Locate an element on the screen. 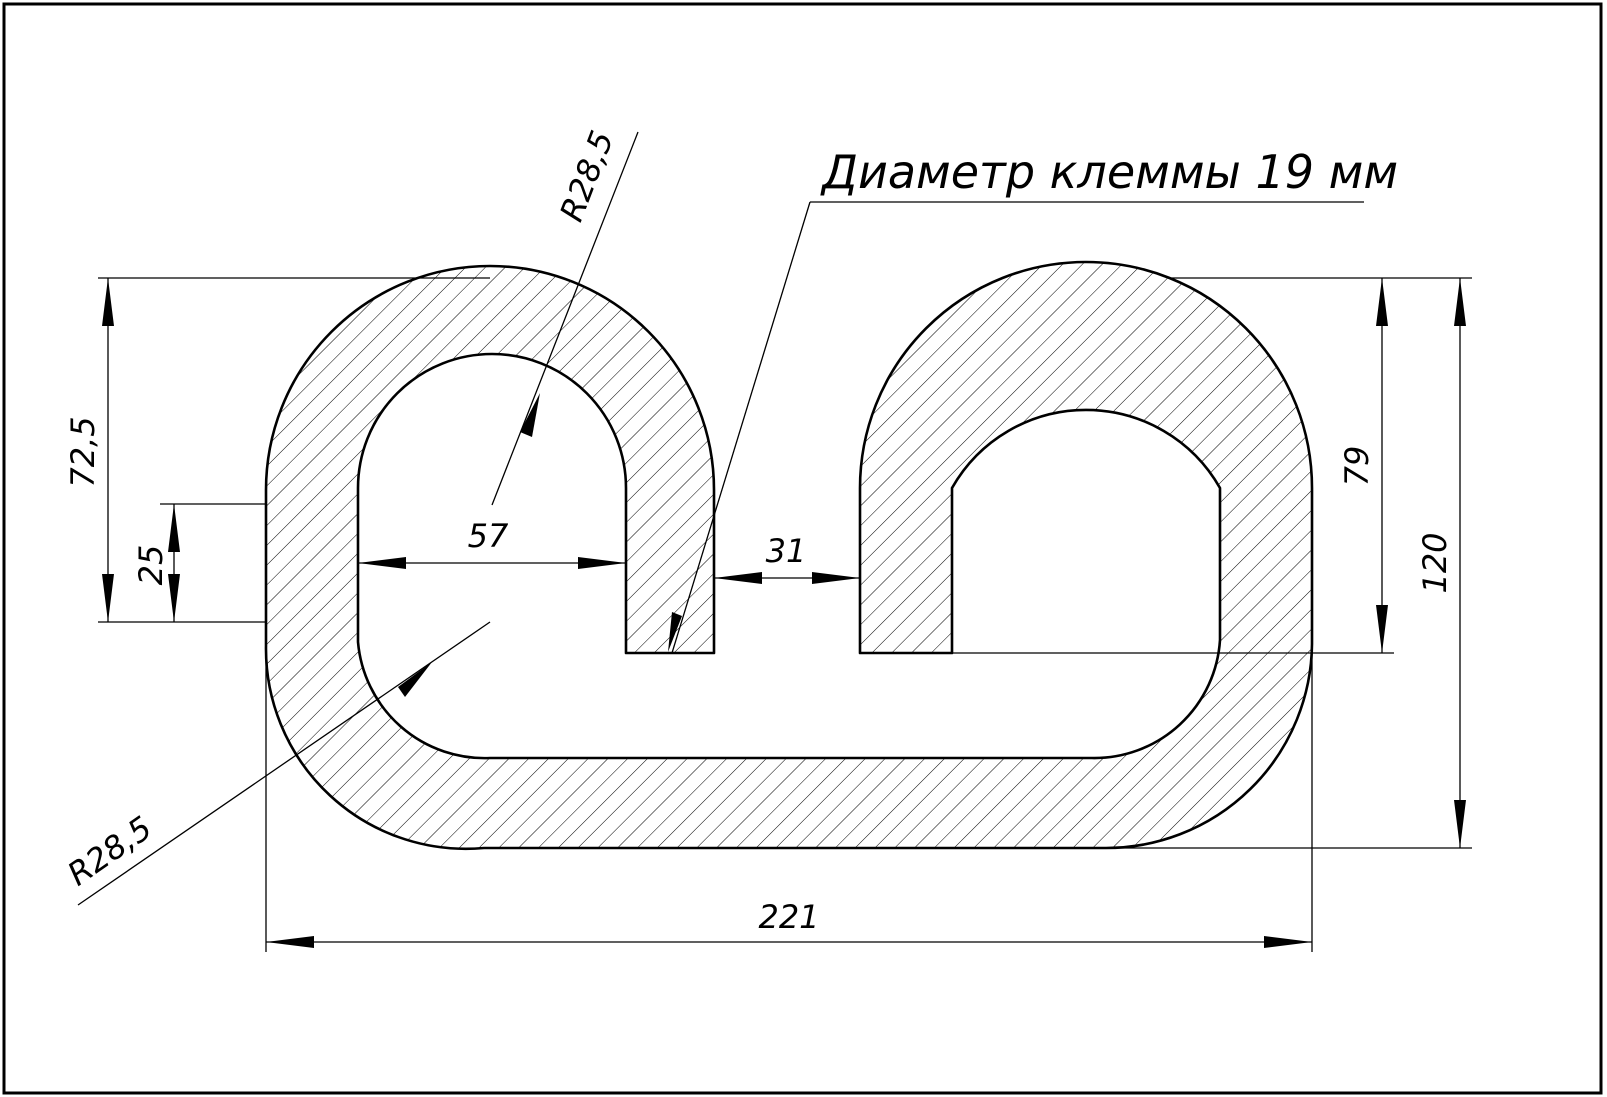 Image resolution: width=1607 pixels, height=1097 pixels. dimension-left-flat-segment: 25 is located at coordinates (199, 562).